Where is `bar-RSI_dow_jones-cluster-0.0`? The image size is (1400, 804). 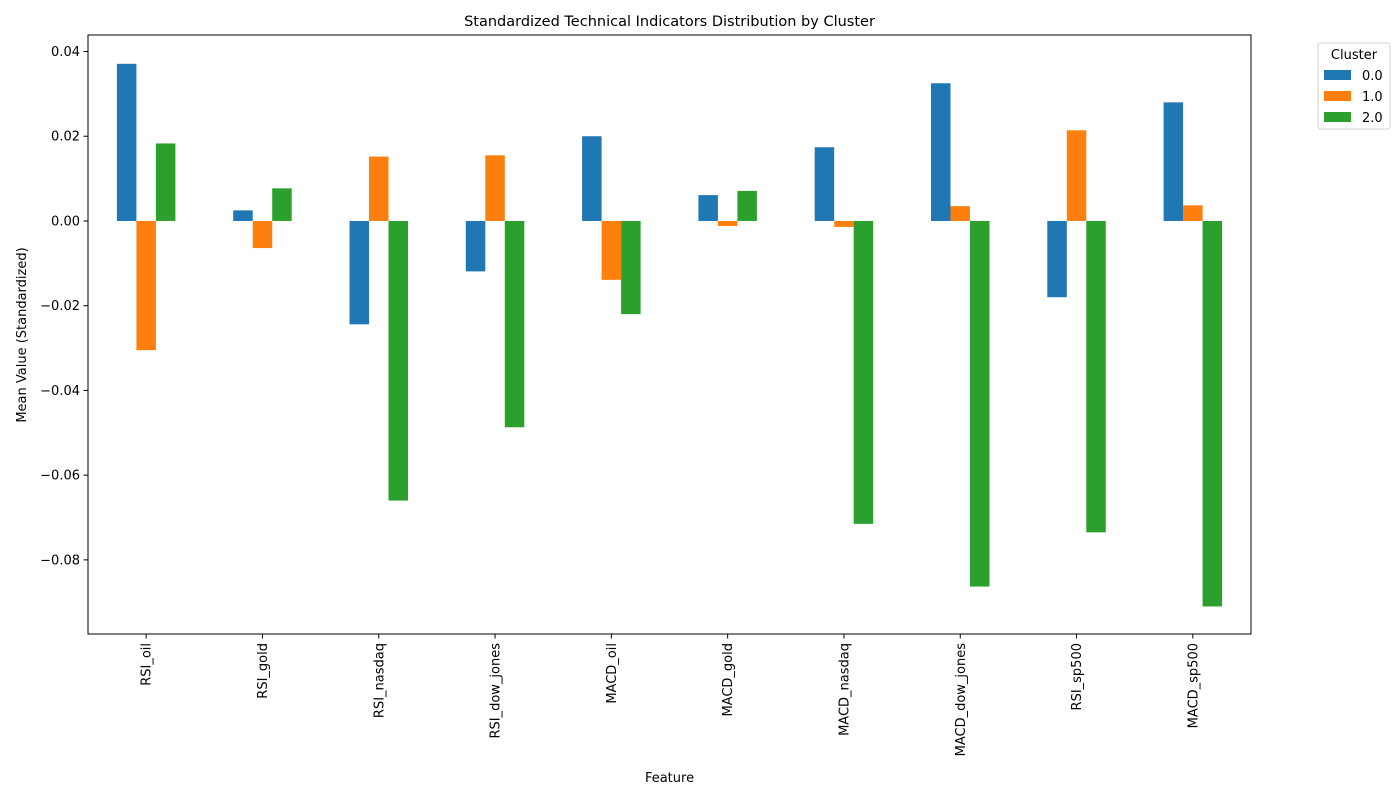 bar-RSI_dow_jones-cluster-0.0 is located at coordinates (475, 246).